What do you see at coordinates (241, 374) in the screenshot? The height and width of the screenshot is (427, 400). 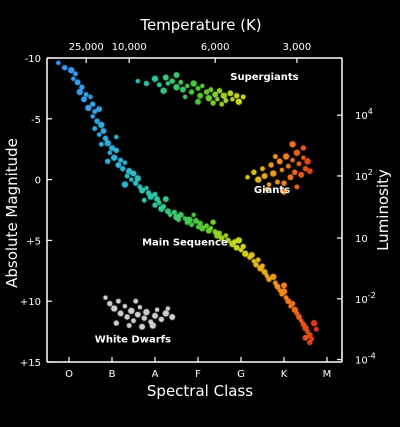 I see `spectral-class-label: G` at bounding box center [241, 374].